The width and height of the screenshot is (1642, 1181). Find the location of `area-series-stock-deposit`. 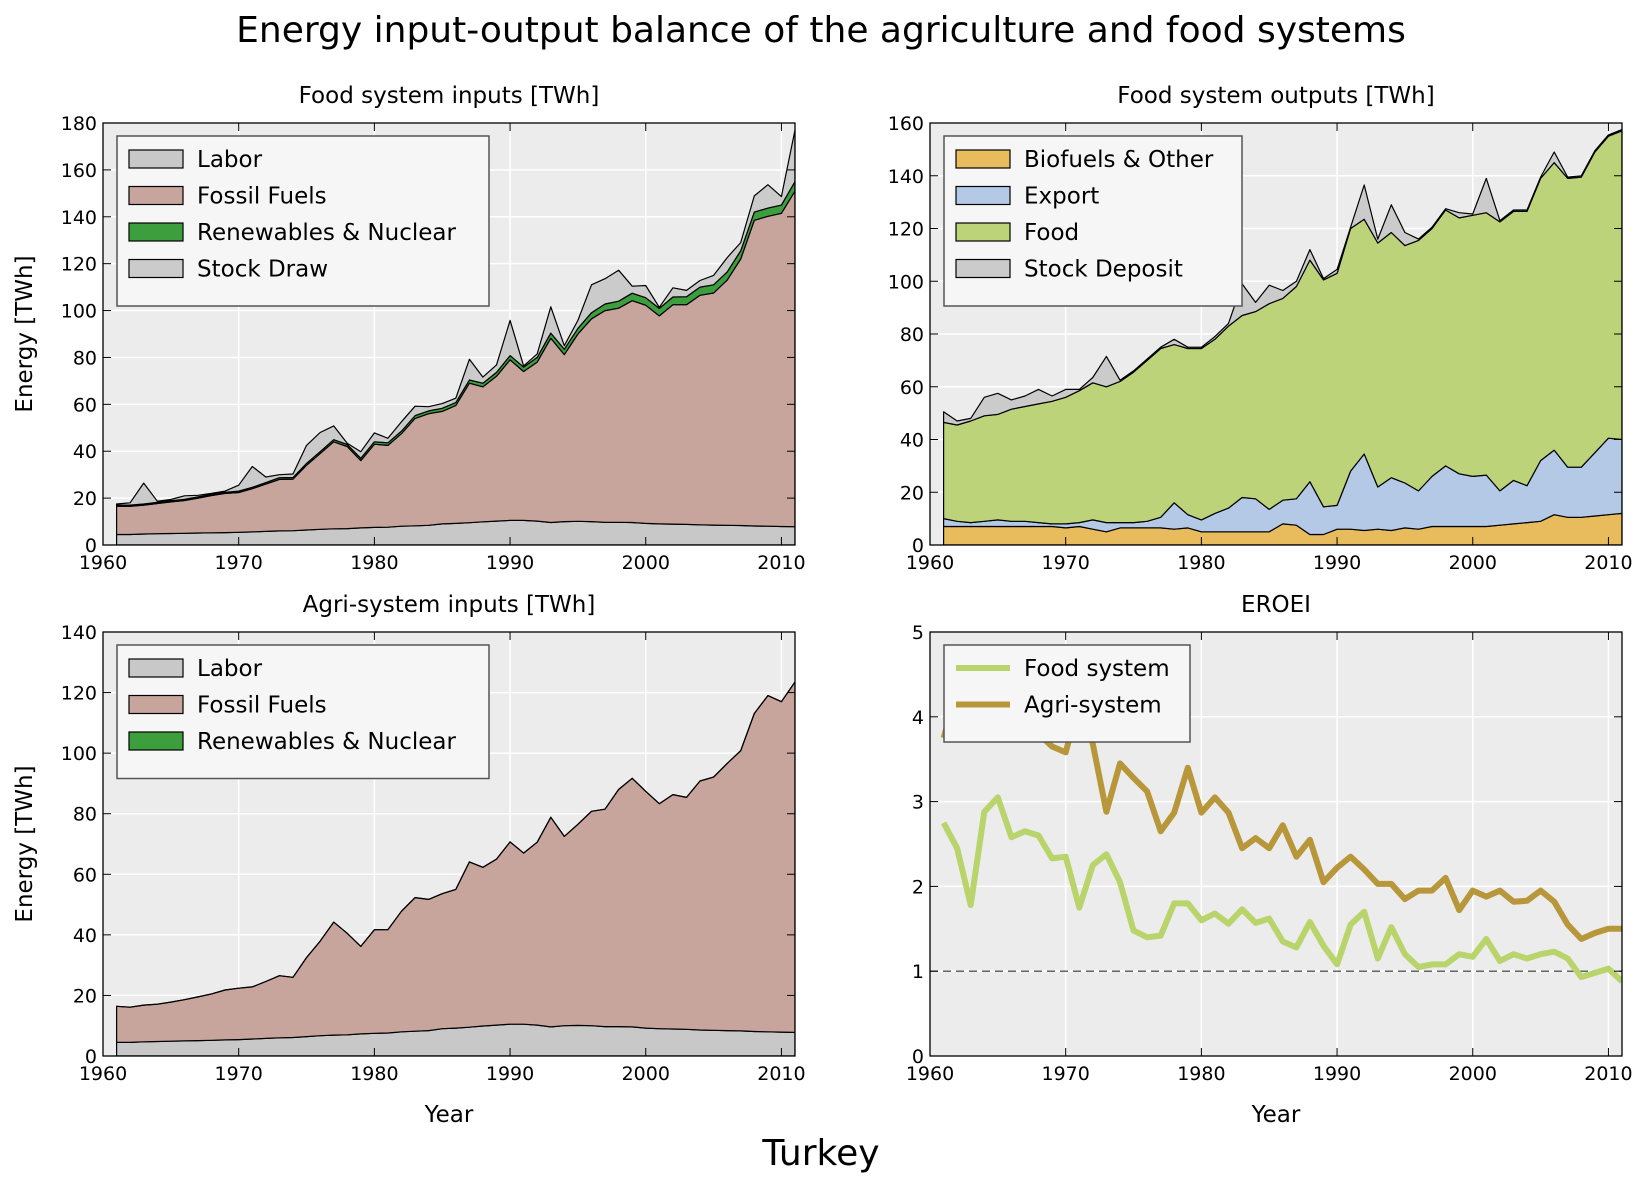

area-series-stock-deposit is located at coordinates (1282, 277).